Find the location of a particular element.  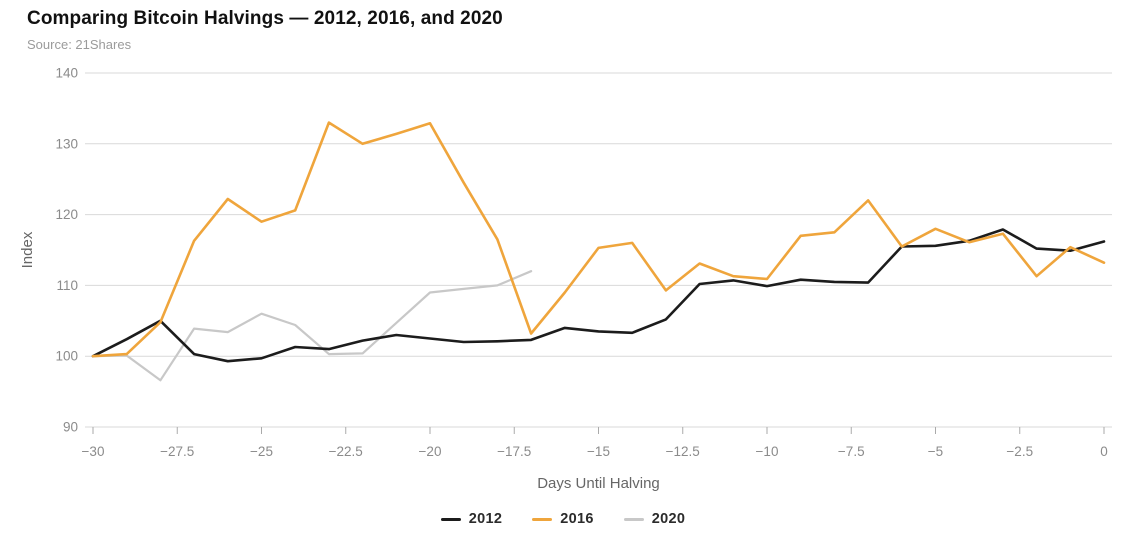

x-tick-label: 0 is located at coordinates (1104, 451).